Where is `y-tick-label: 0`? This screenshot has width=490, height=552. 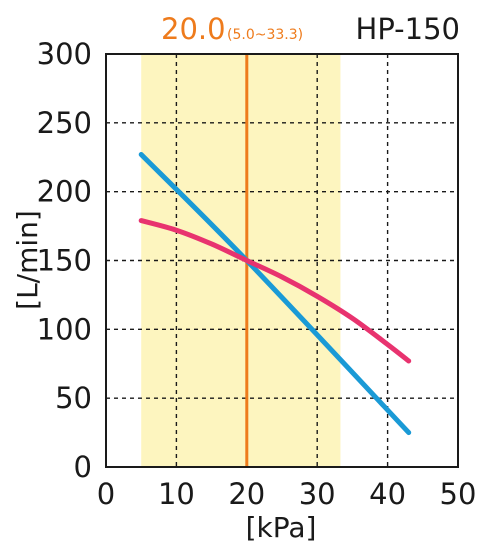 y-tick-label: 0 is located at coordinates (83, 467).